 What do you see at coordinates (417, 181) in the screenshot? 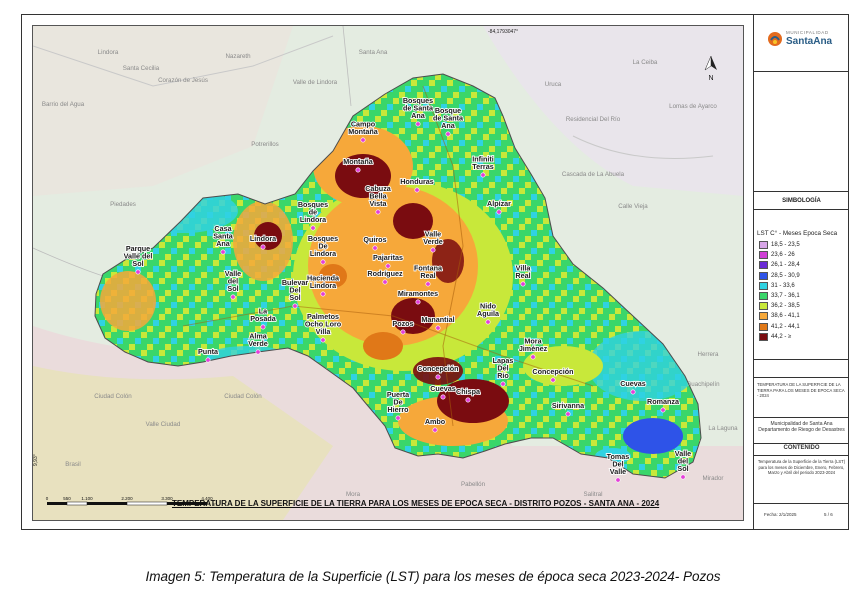
I see `place-label: Honduras` at bounding box center [417, 181].